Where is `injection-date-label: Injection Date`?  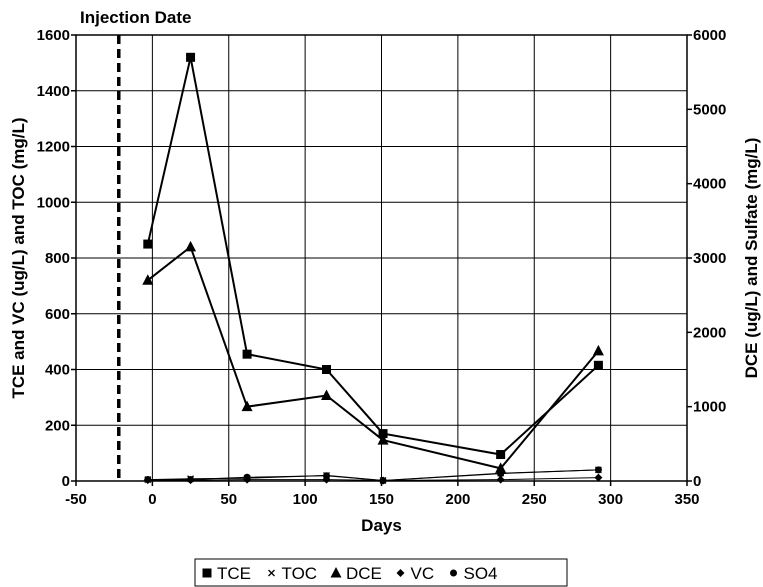 injection-date-label: Injection Date is located at coordinates (135, 17).